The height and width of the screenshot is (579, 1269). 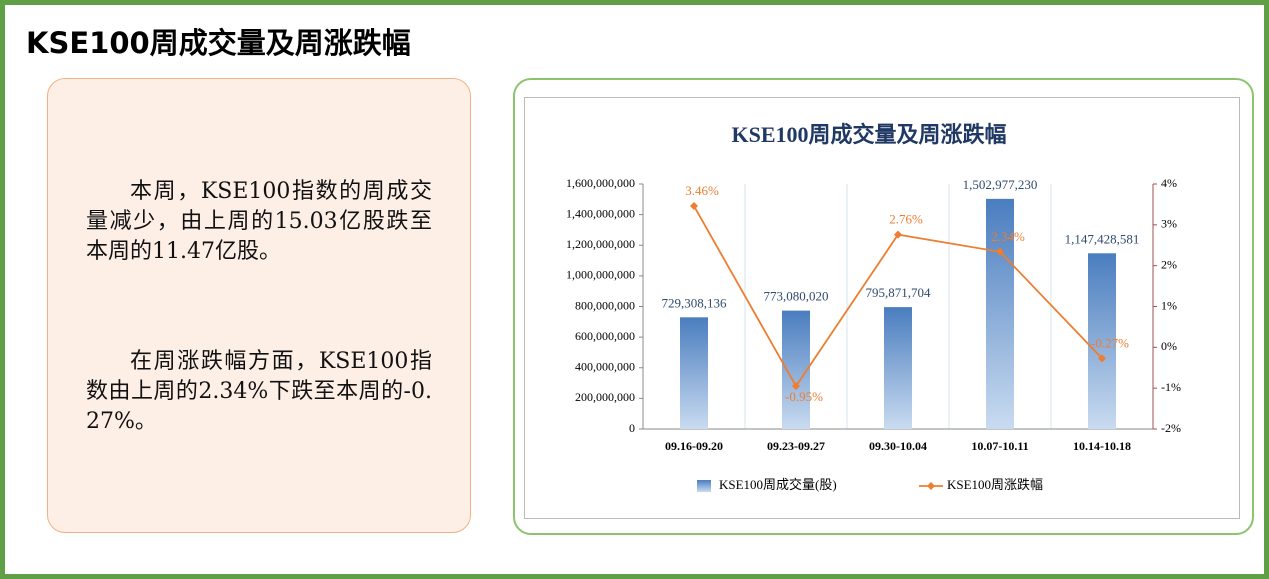 I want to click on y-tick-label: 800,000,000, so click(x=605, y=305).